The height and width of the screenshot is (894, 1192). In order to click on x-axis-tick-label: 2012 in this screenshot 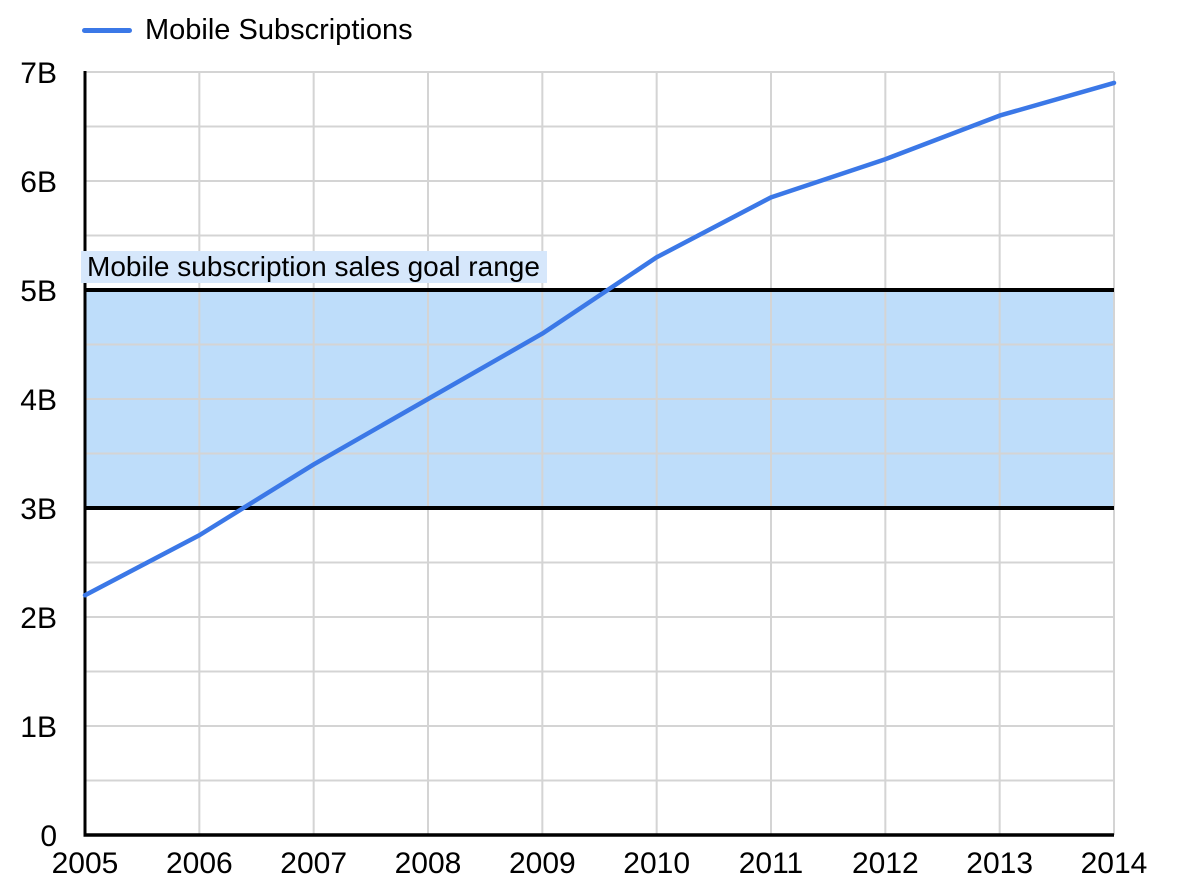, I will do `click(885, 863)`.